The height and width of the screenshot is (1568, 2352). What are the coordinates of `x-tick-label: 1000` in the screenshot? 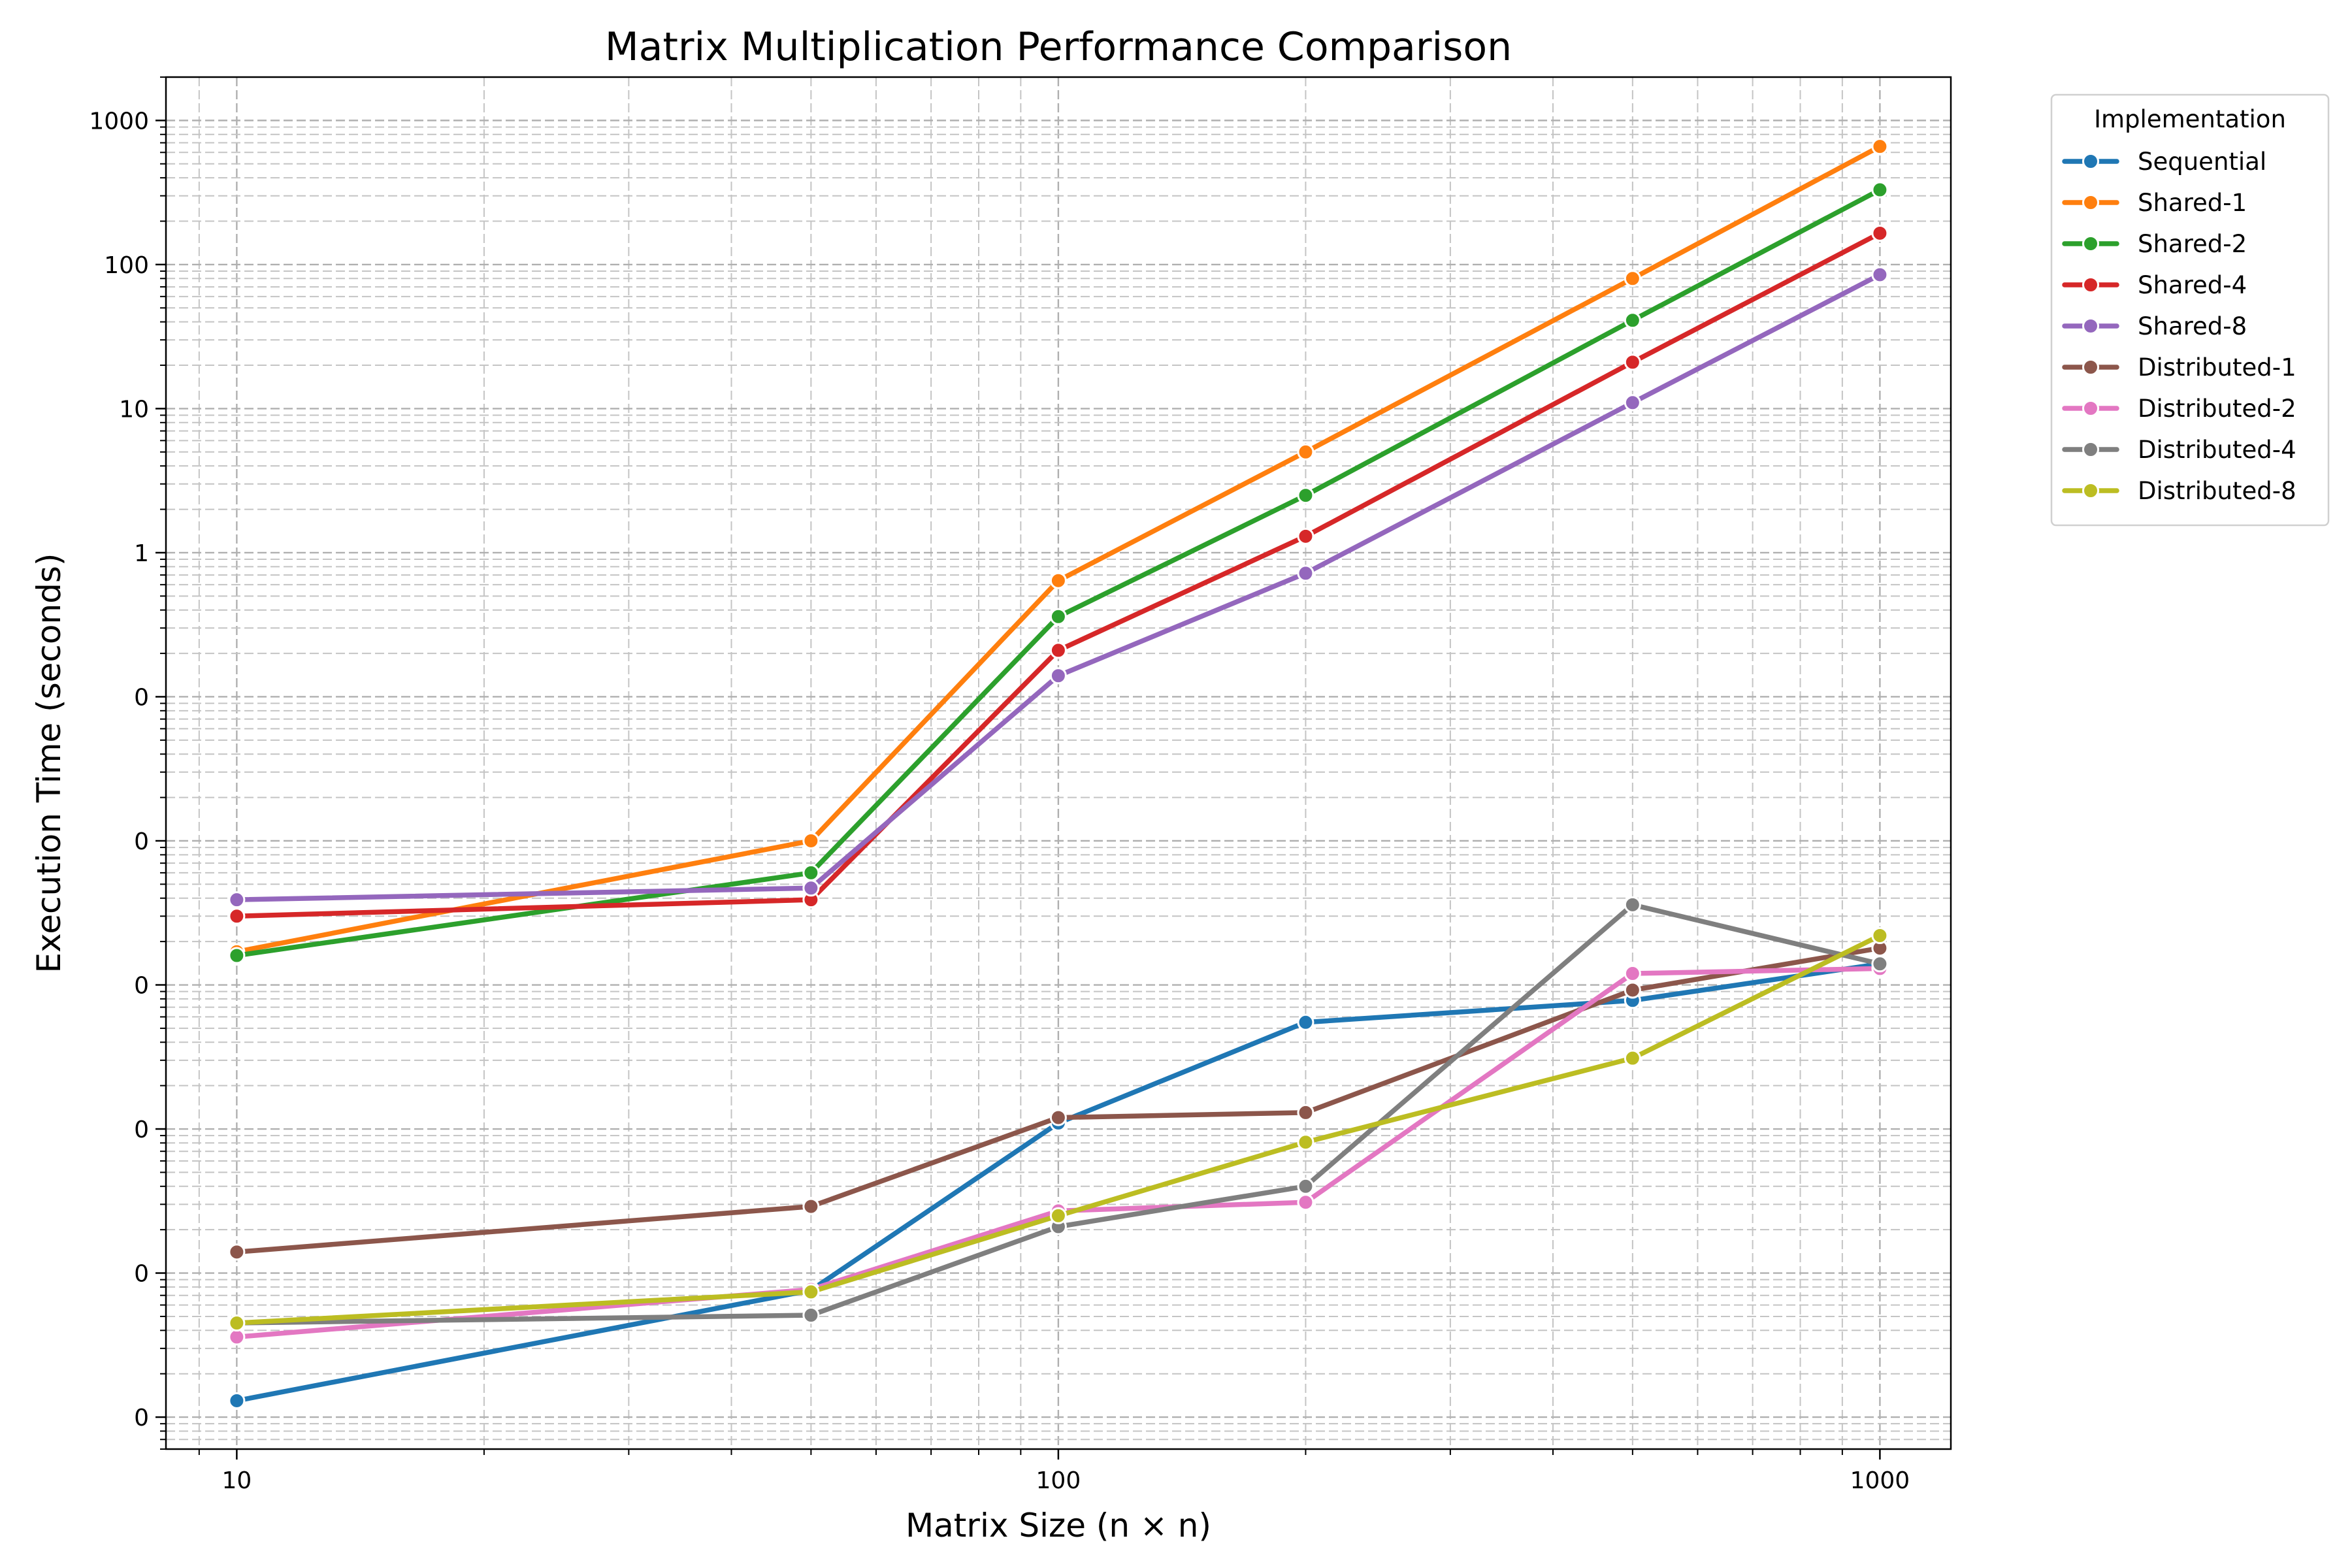 It's located at (1880, 1480).